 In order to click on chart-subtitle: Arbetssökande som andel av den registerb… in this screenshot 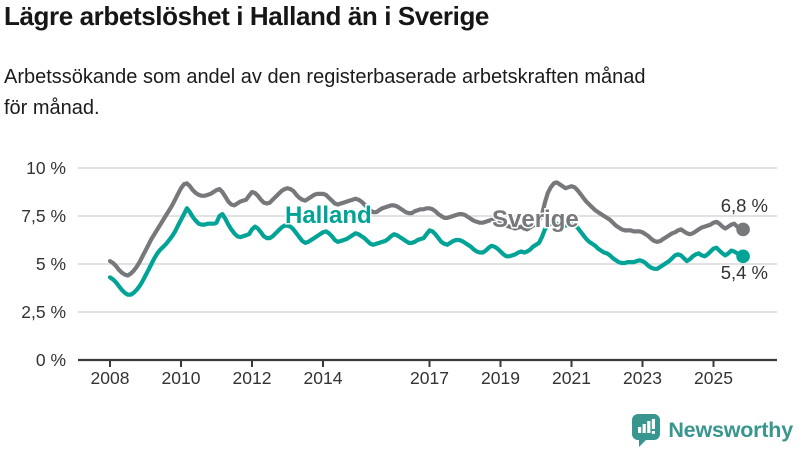, I will do `click(394, 93)`.